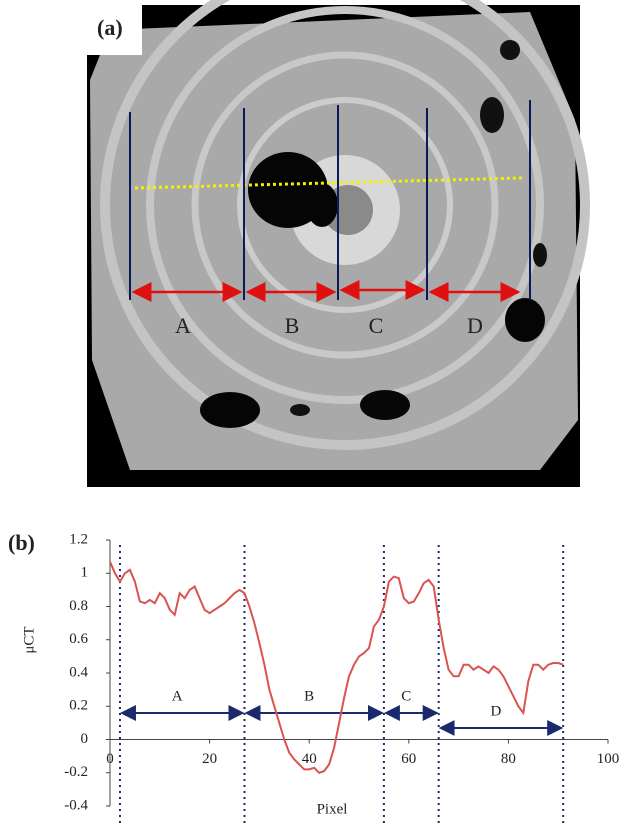 Image resolution: width=641 pixels, height=826 pixels. What do you see at coordinates (309, 759) in the screenshot?
I see `x-tick-label: 40` at bounding box center [309, 759].